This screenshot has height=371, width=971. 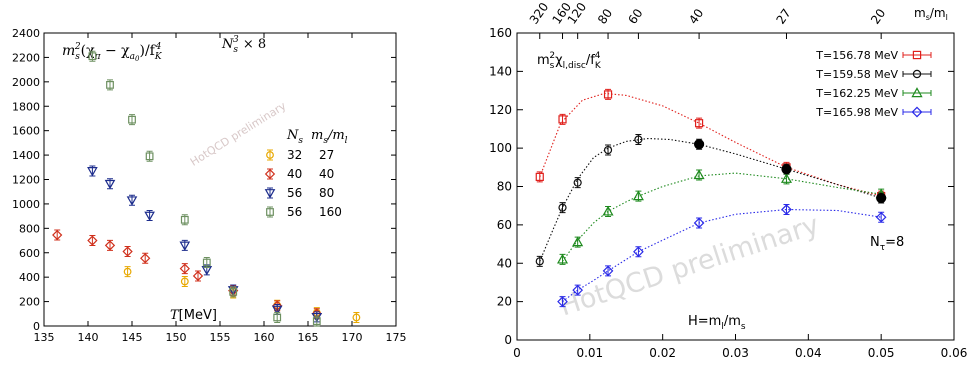 What do you see at coordinates (26, 82) in the screenshot?
I see `y-tick-label: 2000` at bounding box center [26, 82].